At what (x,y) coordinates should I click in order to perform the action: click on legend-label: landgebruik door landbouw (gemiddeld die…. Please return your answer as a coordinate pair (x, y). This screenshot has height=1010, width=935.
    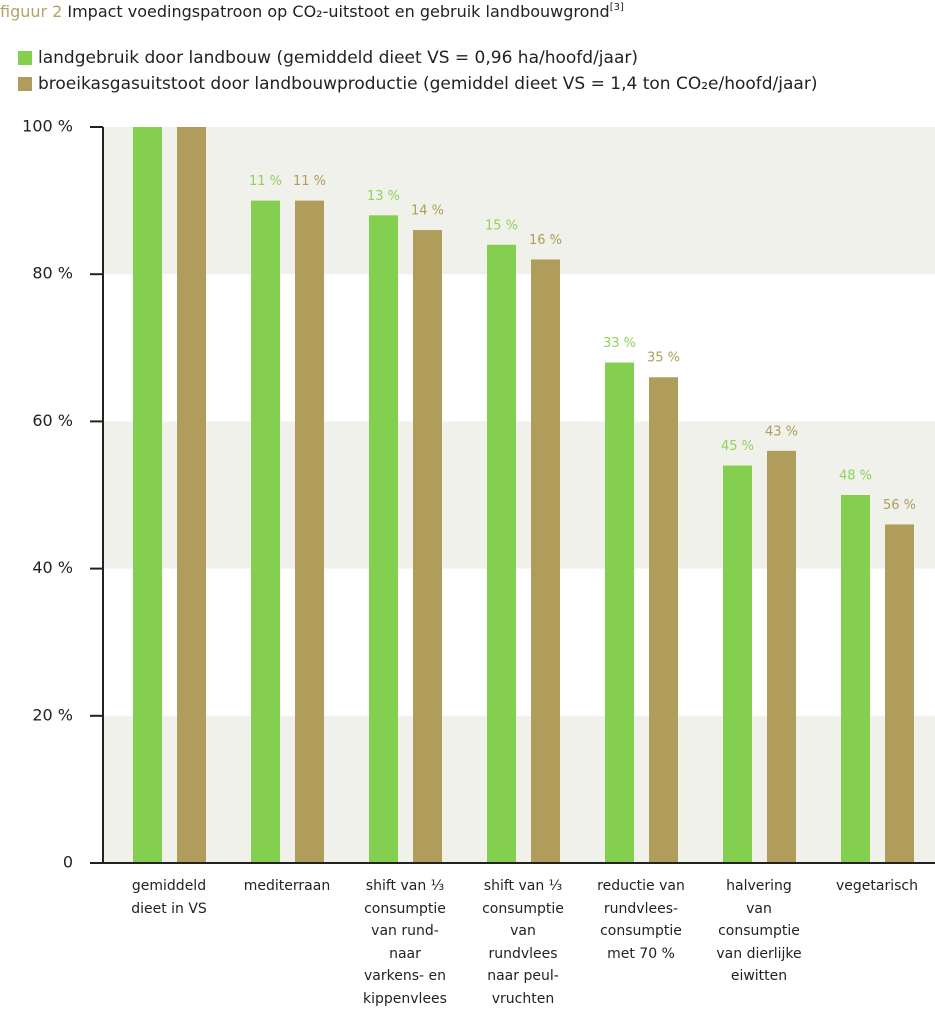
    Looking at the image, I should click on (338, 58).